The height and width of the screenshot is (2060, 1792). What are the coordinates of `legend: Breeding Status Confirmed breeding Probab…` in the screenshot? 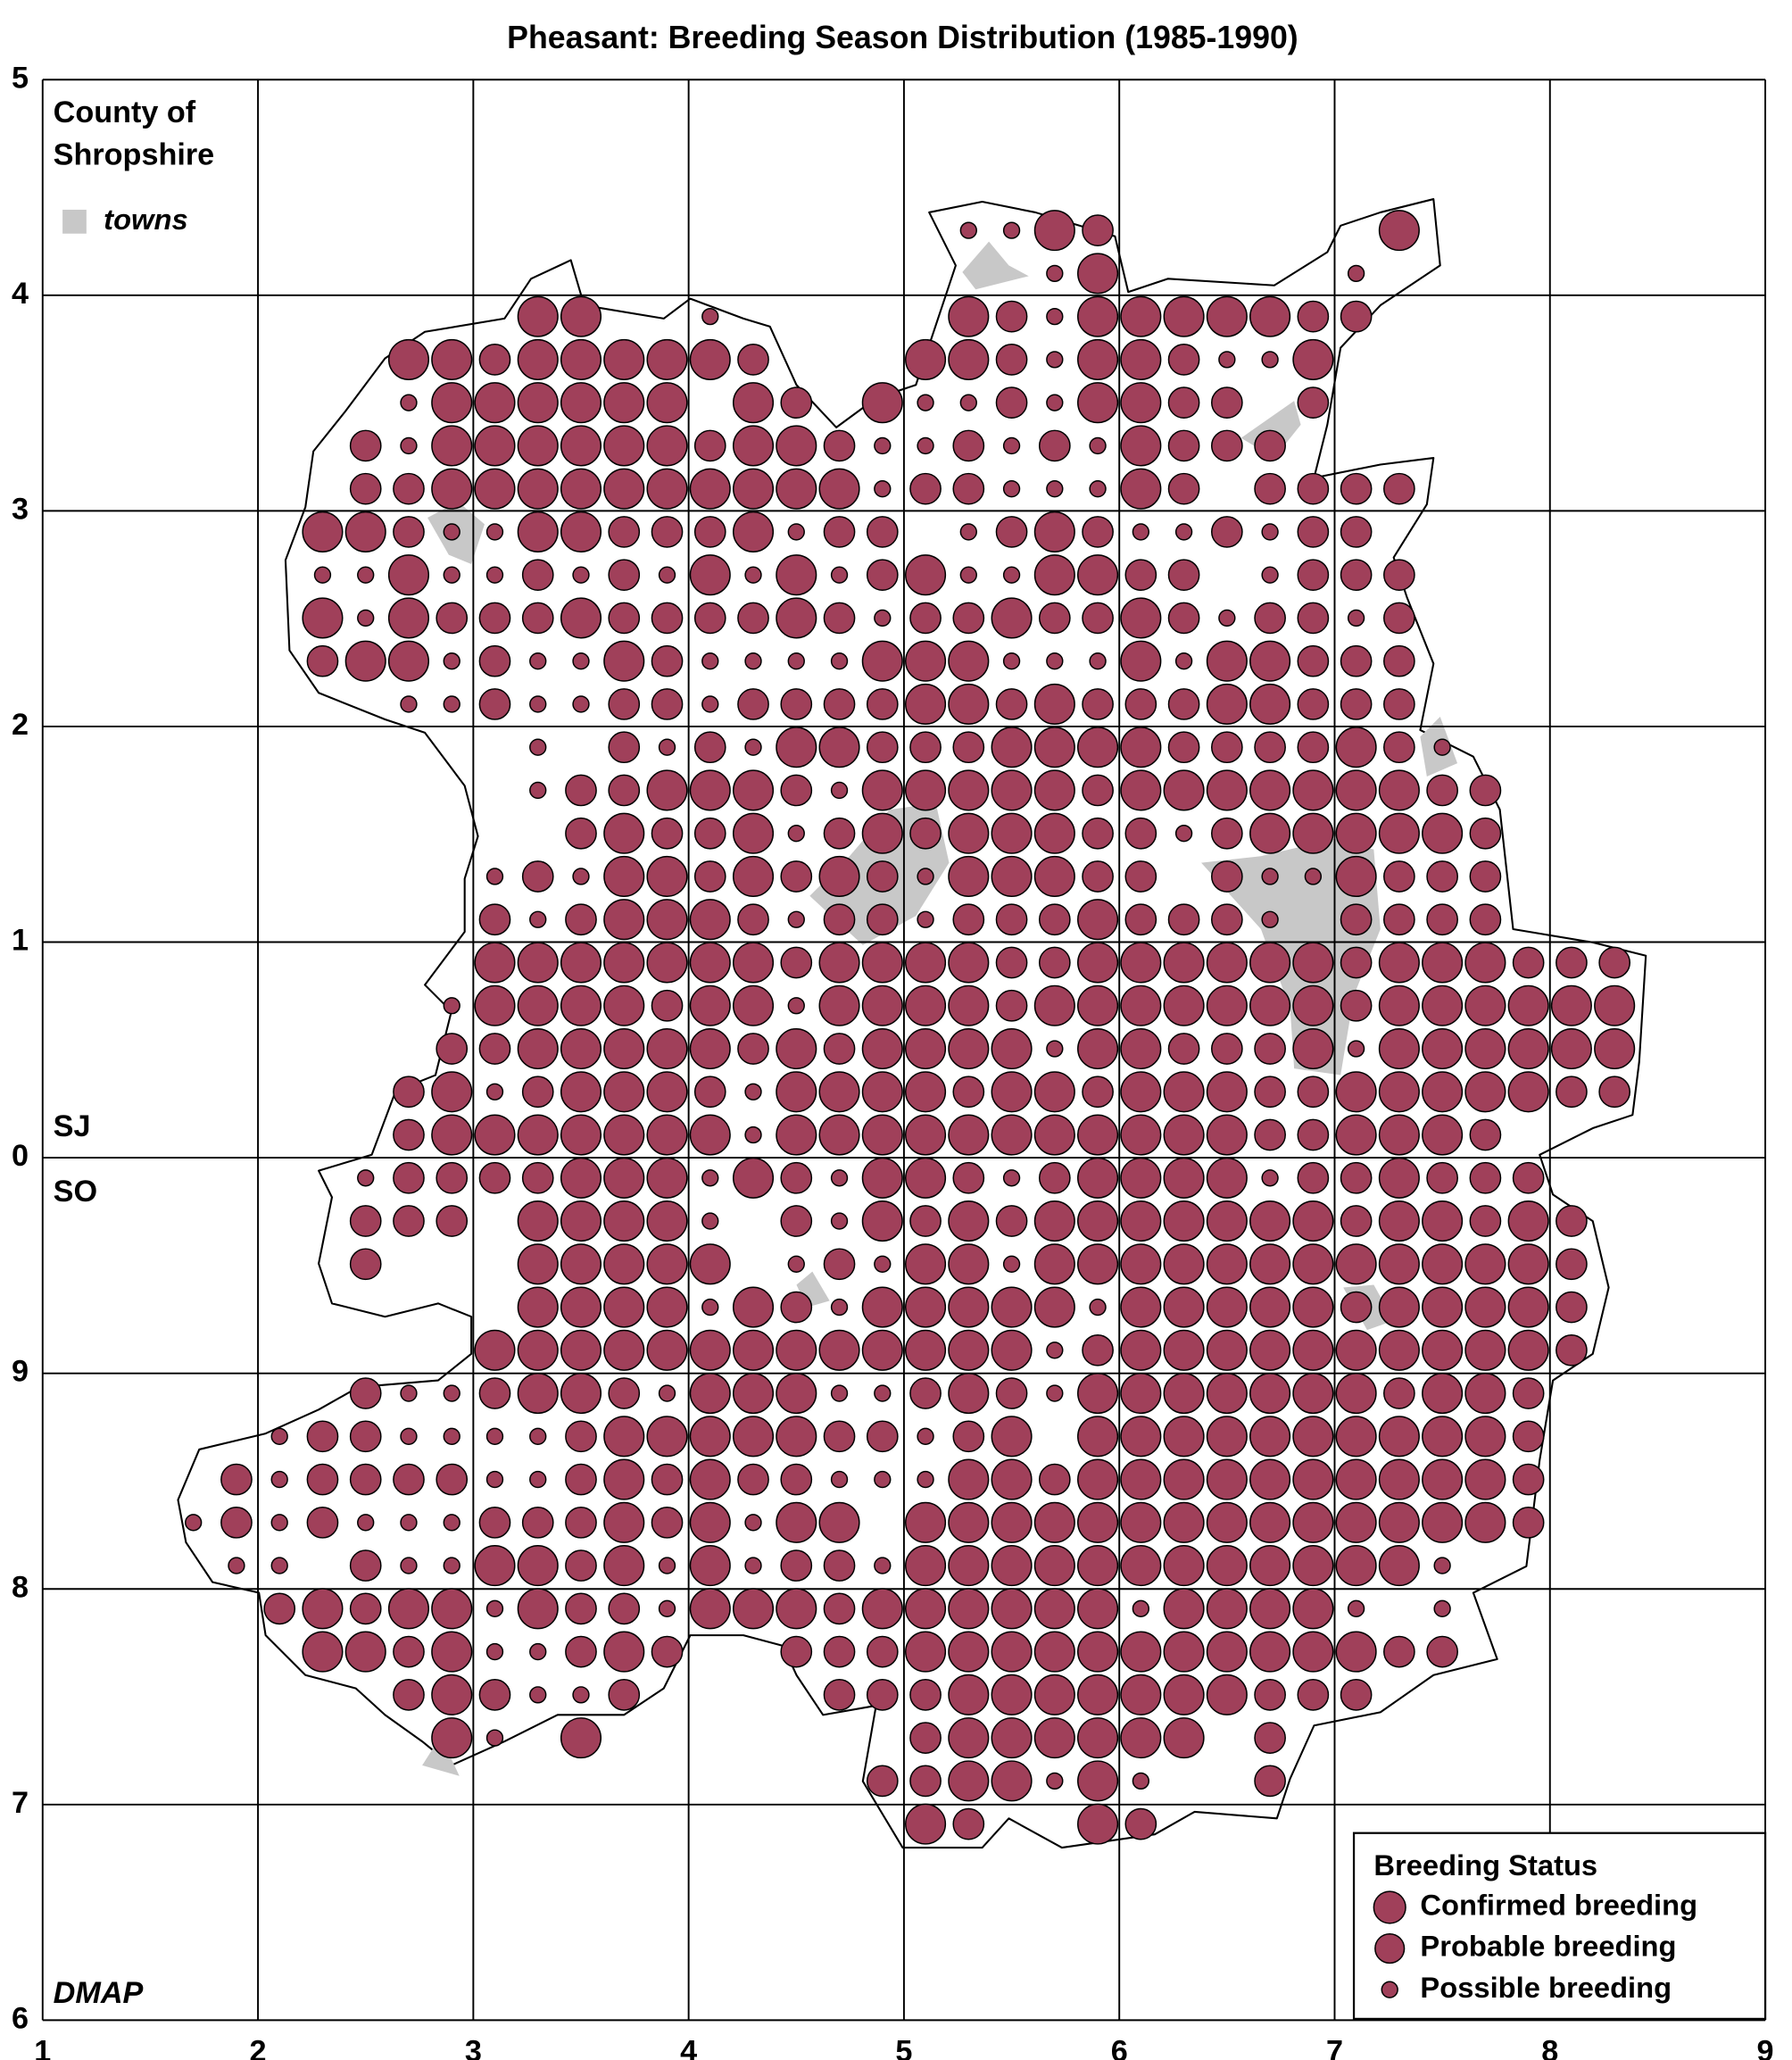 It's located at (1559, 1926).